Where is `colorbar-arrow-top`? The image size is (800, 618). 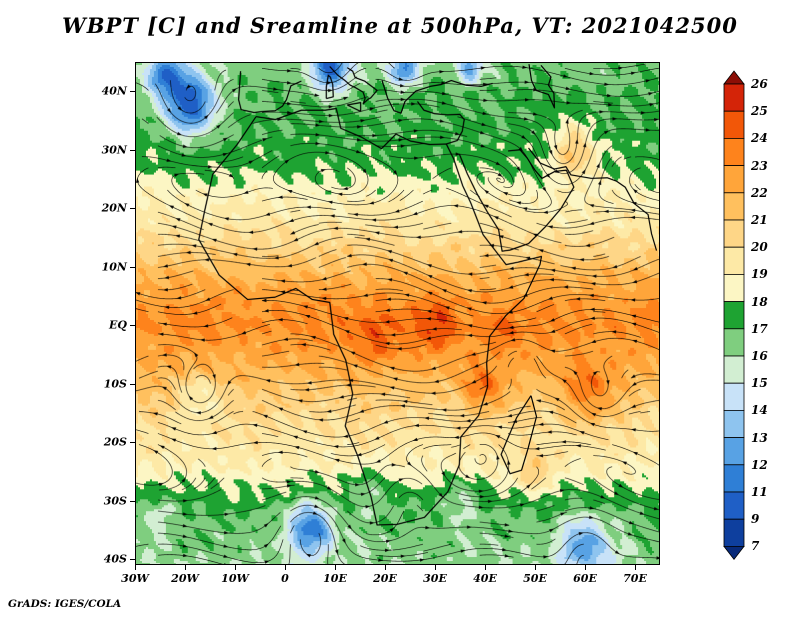 colorbar-arrow-top is located at coordinates (734, 77).